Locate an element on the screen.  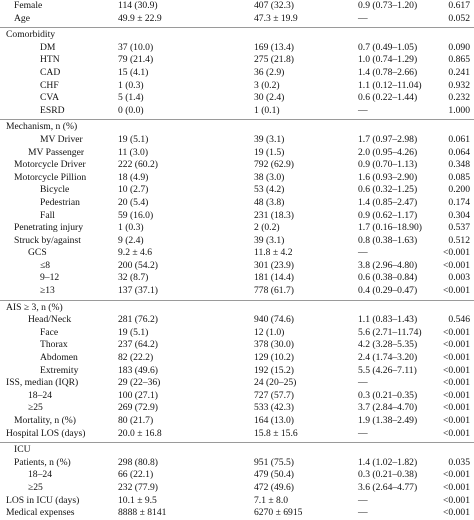
group2-value: 778 (61.7) is located at coordinates (274, 291).